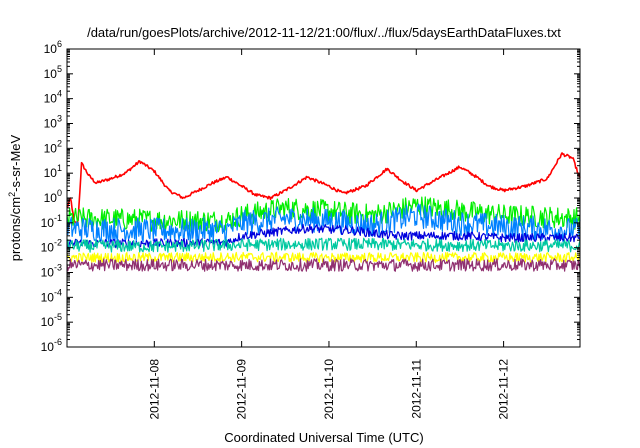 This screenshot has width=640, height=448. What do you see at coordinates (51, 246) in the screenshot?
I see `y-tick-label: 10⁻²` at bounding box center [51, 246].